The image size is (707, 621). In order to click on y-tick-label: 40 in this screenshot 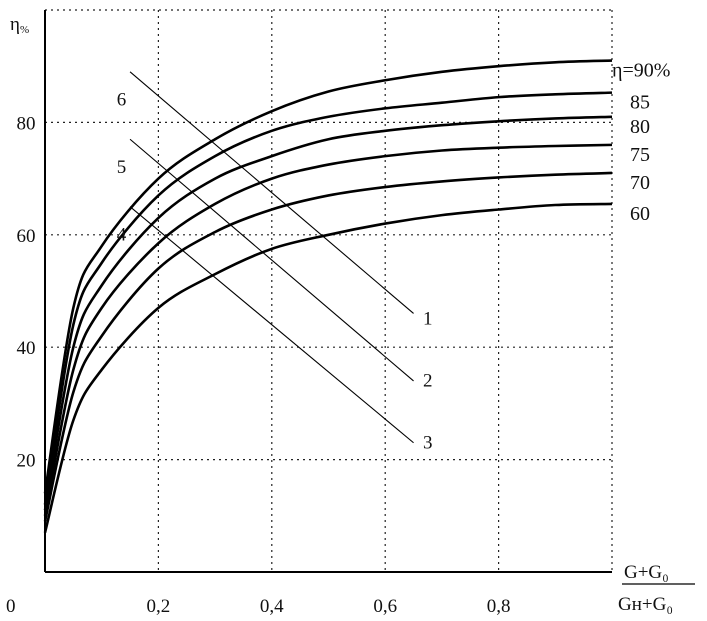, I will do `click(26, 348)`.